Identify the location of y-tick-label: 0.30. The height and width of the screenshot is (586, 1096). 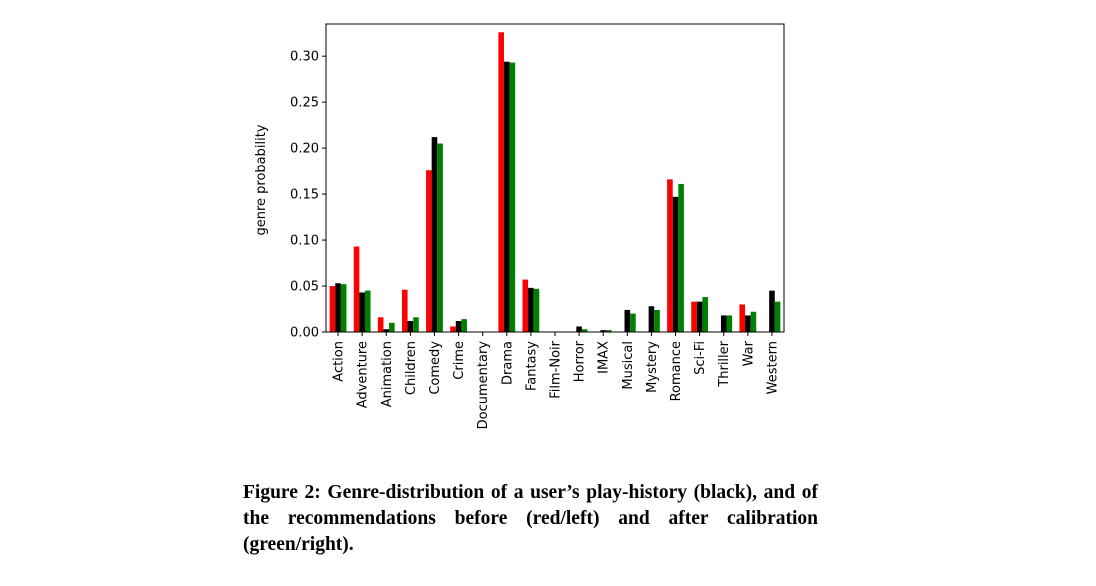
(304, 57).